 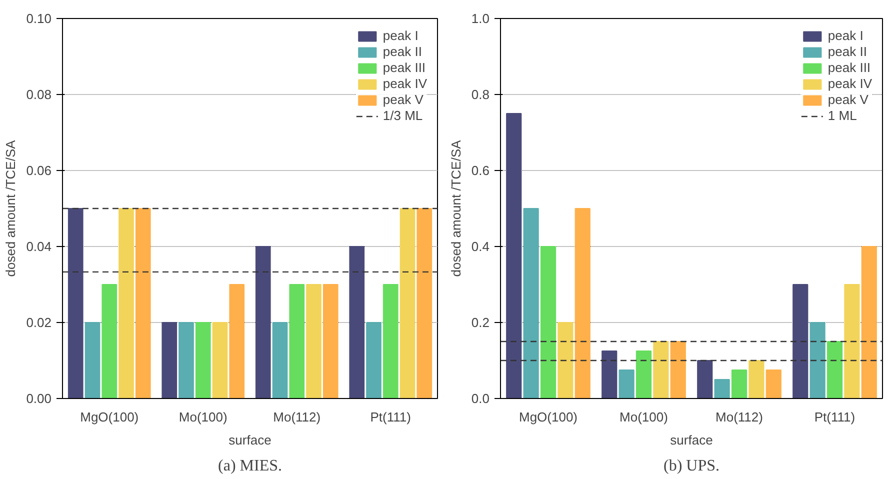 What do you see at coordinates (39, 170) in the screenshot?
I see `y-tick-label: 0.06` at bounding box center [39, 170].